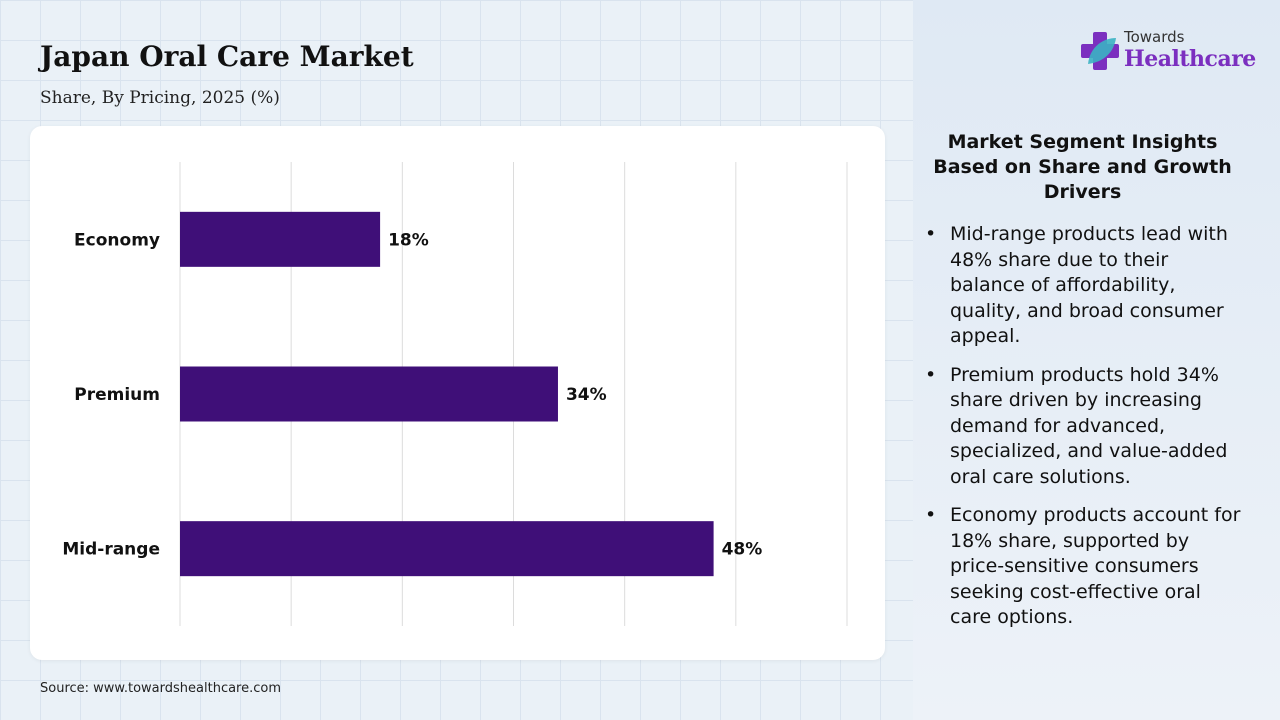 Image resolution: width=1280 pixels, height=720 pixels. I want to click on value-label: 34%, so click(586, 395).